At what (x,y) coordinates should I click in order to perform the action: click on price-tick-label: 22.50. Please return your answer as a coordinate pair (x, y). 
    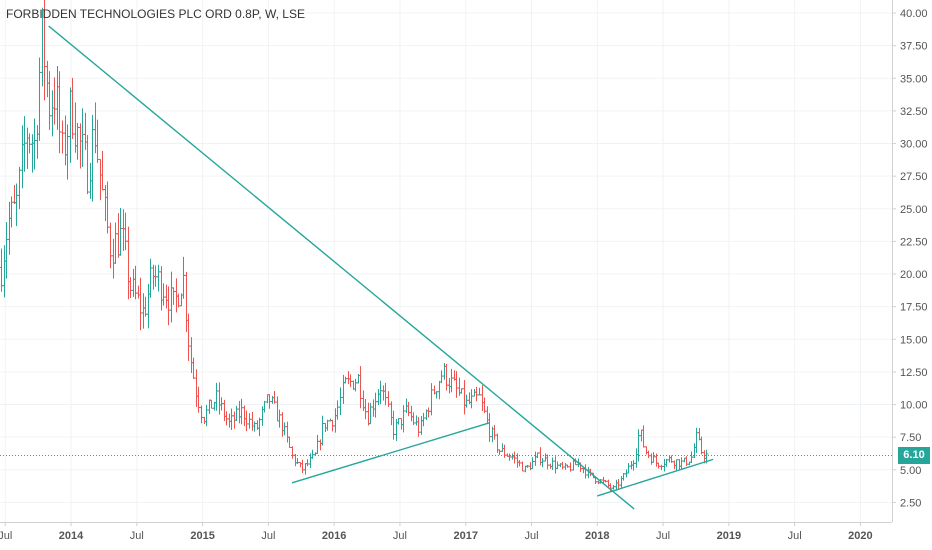
    Looking at the image, I should click on (914, 242).